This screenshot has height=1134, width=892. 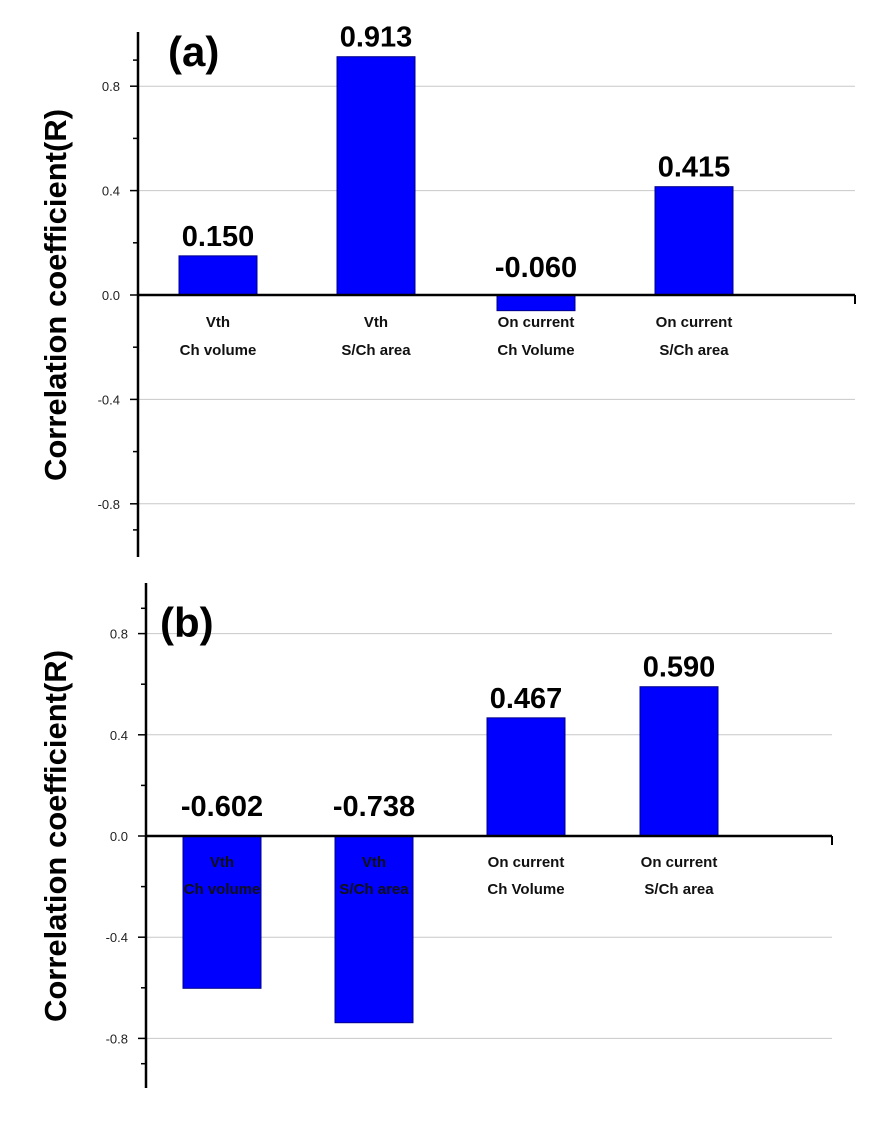 What do you see at coordinates (187, 622) in the screenshot?
I see `panel-label: (b)` at bounding box center [187, 622].